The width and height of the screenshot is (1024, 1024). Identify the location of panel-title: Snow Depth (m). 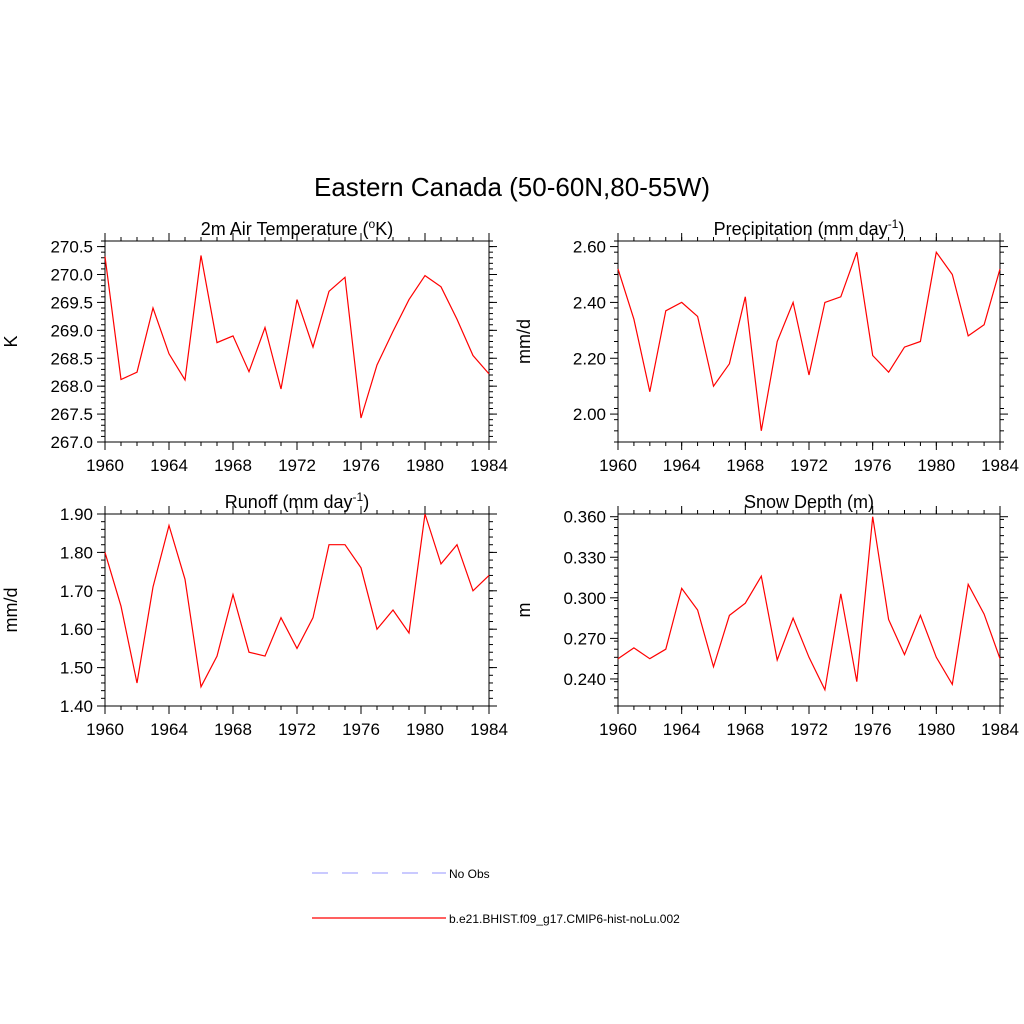
(809, 502).